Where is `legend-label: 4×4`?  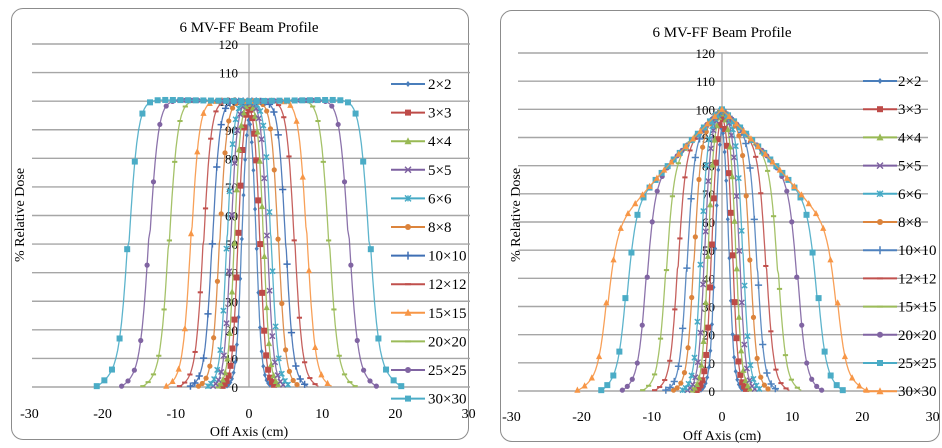 legend-label: 4×4 is located at coordinates (440, 142).